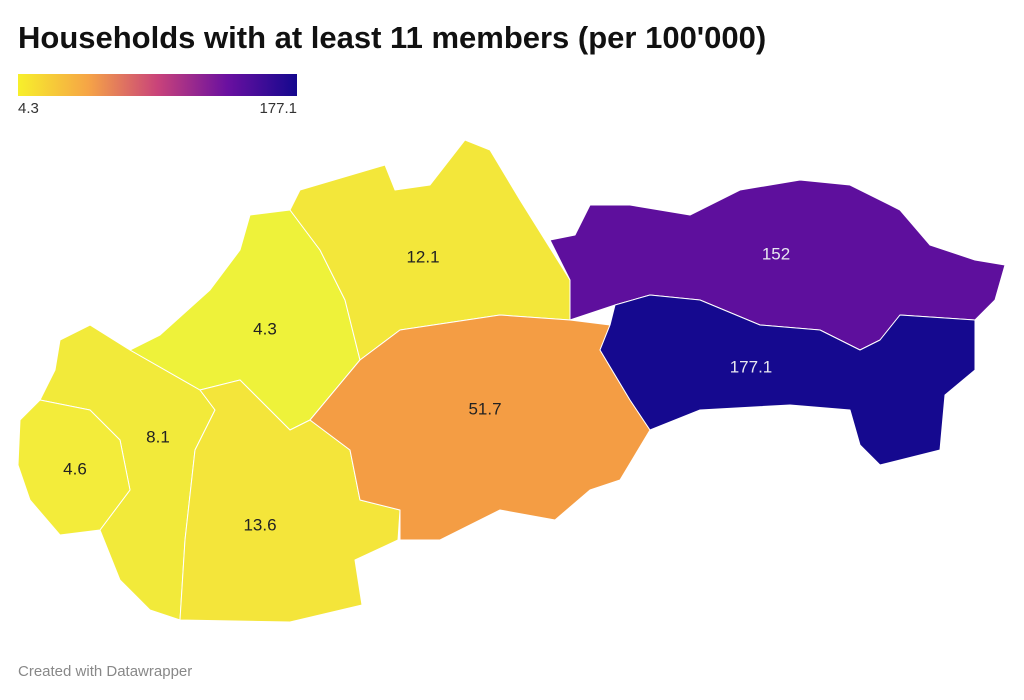 Image resolution: width=1024 pixels, height=700 pixels. Describe the element at coordinates (259, 524) in the screenshot. I see `region-label: 13.6` at that location.